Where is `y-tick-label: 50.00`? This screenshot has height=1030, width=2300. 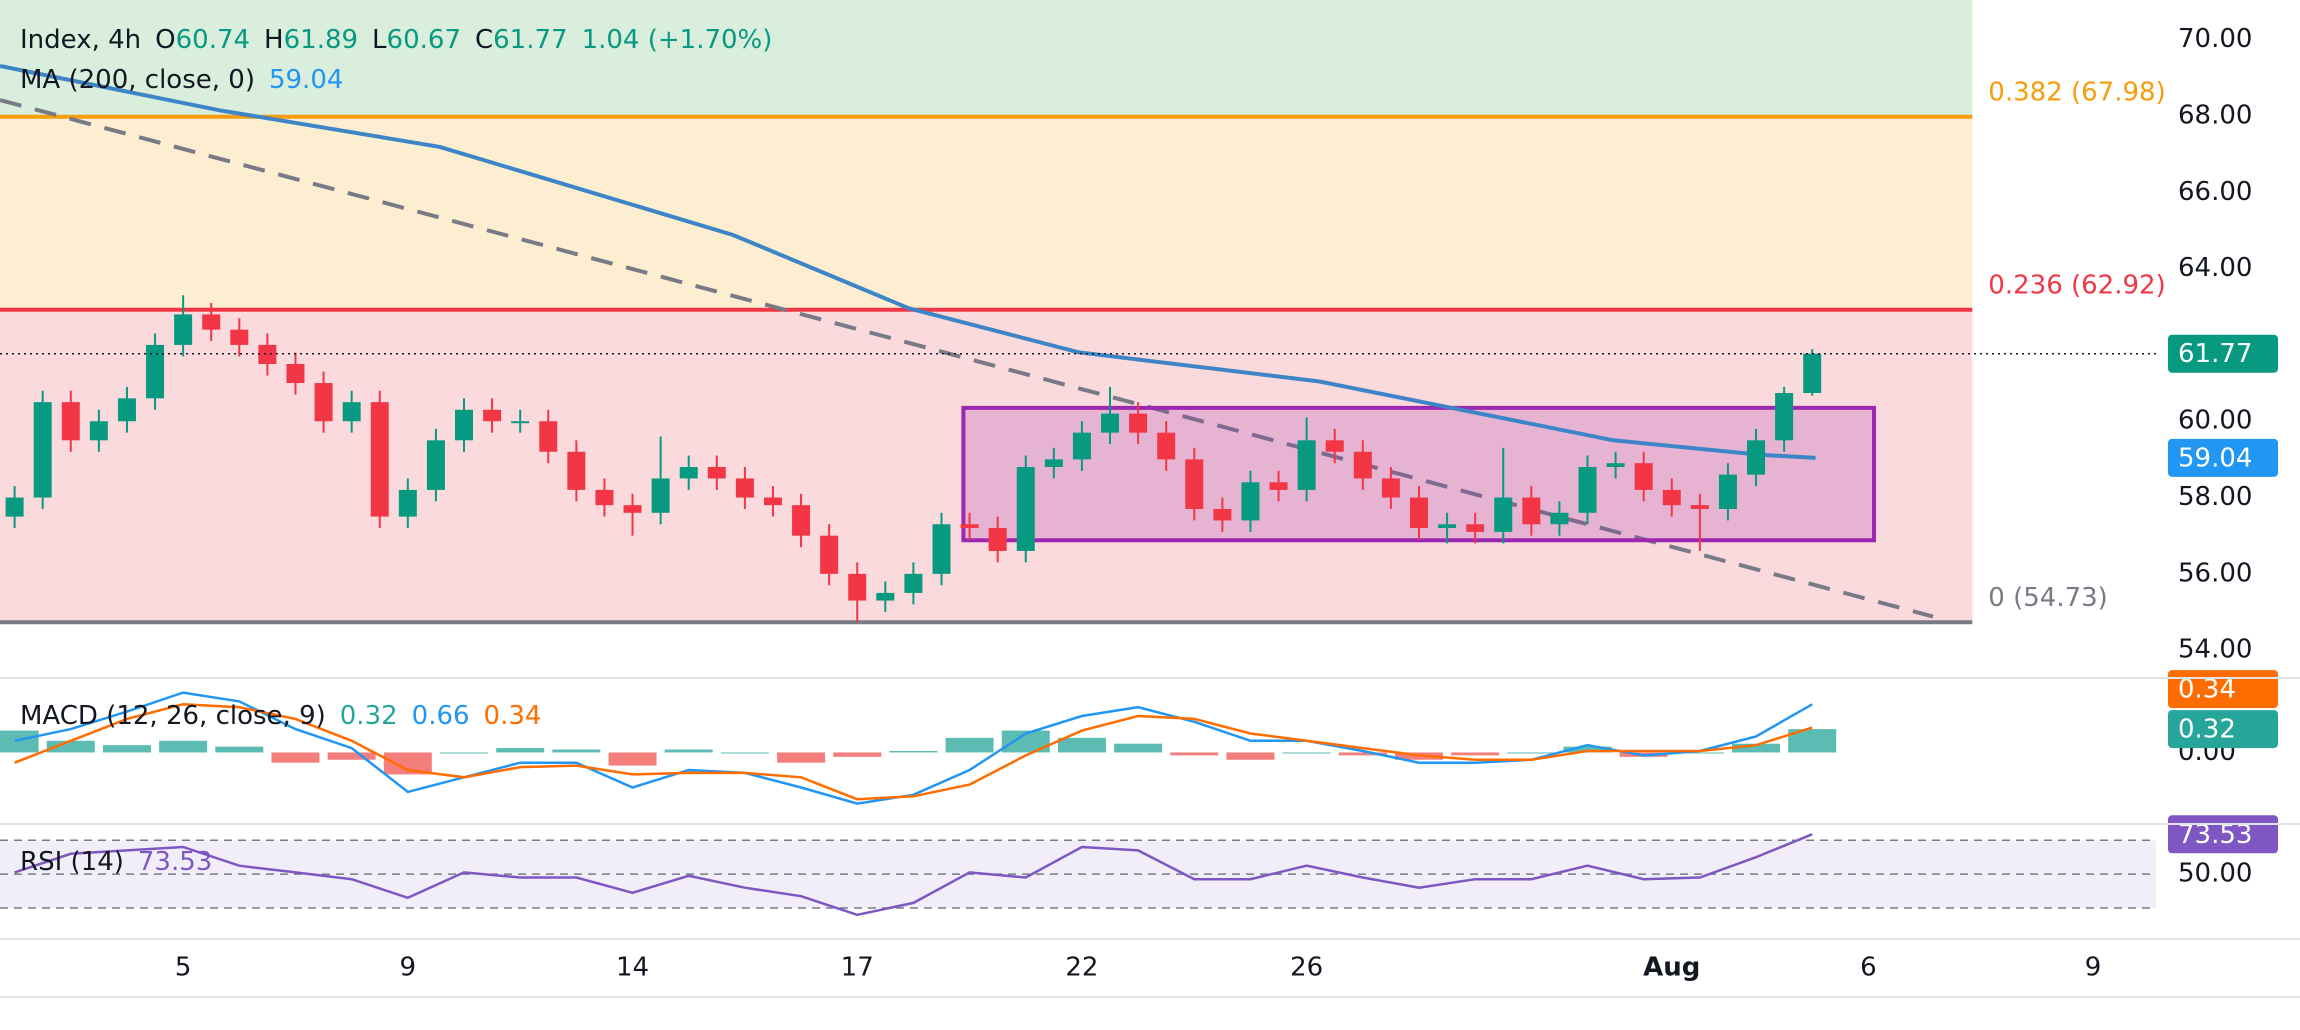
y-tick-label: 50.00 is located at coordinates (2215, 874).